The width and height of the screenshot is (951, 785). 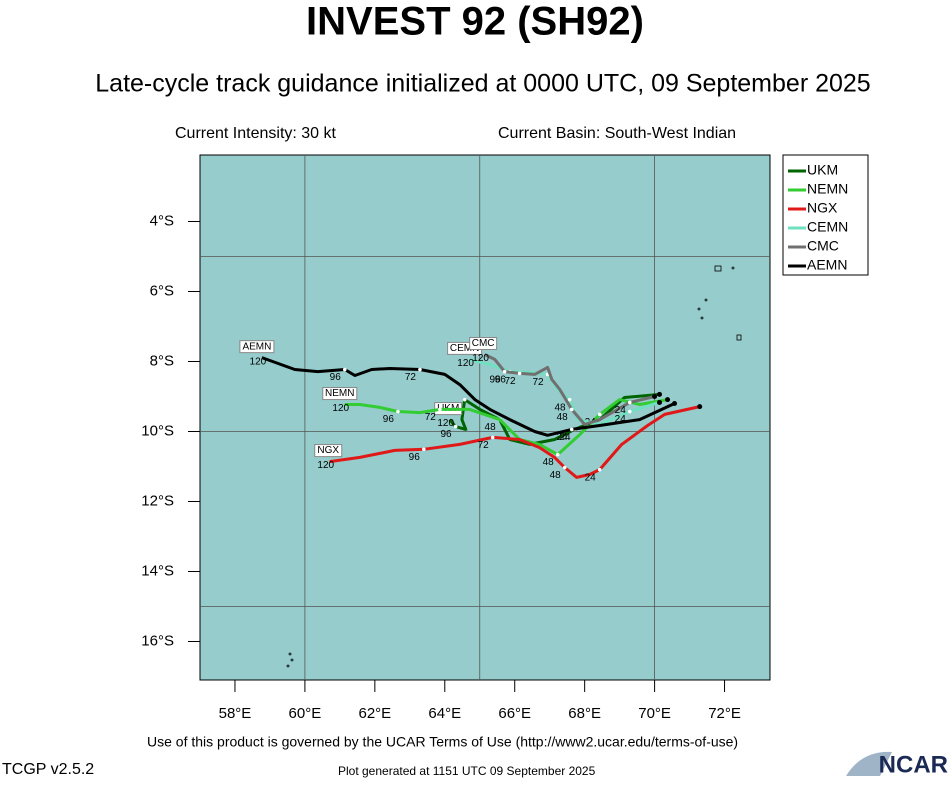 What do you see at coordinates (444, 713) in the screenshot?
I see `x-tick-label: 64°E` at bounding box center [444, 713].